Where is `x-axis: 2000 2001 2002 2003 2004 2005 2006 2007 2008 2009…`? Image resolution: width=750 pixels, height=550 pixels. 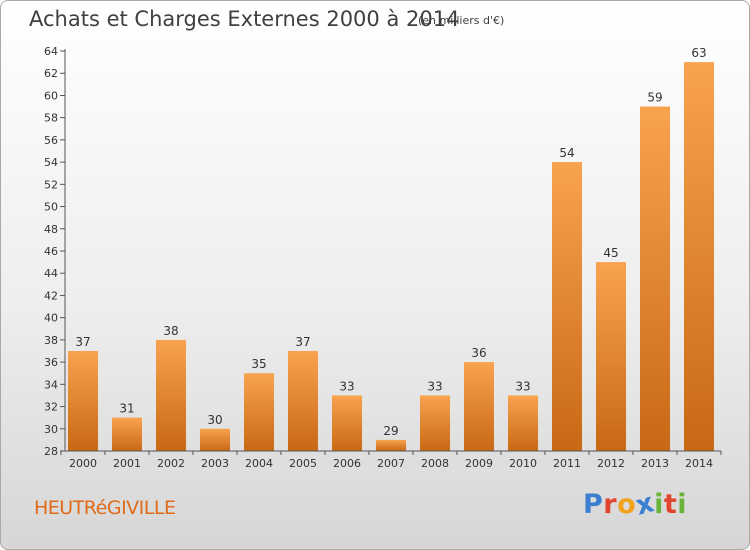
x-axis: 2000 2001 2002 2003 2004 2005 2006 2007 2008 2009… is located at coordinates (391, 460).